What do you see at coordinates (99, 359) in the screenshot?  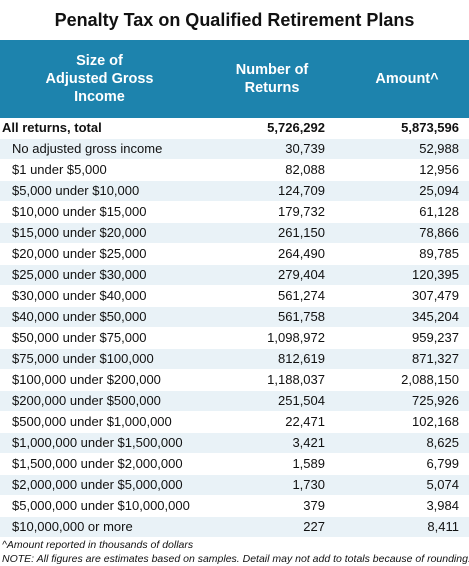 I see `cell-agi-size: $75,000 under $100,000` at bounding box center [99, 359].